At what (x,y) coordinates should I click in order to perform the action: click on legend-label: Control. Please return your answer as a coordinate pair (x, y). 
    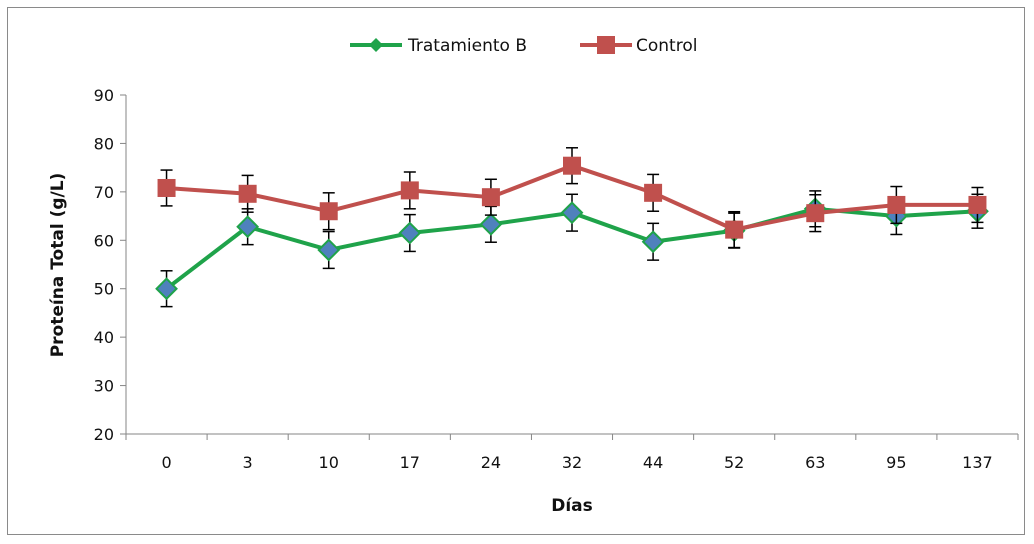
    Looking at the image, I should click on (666, 46).